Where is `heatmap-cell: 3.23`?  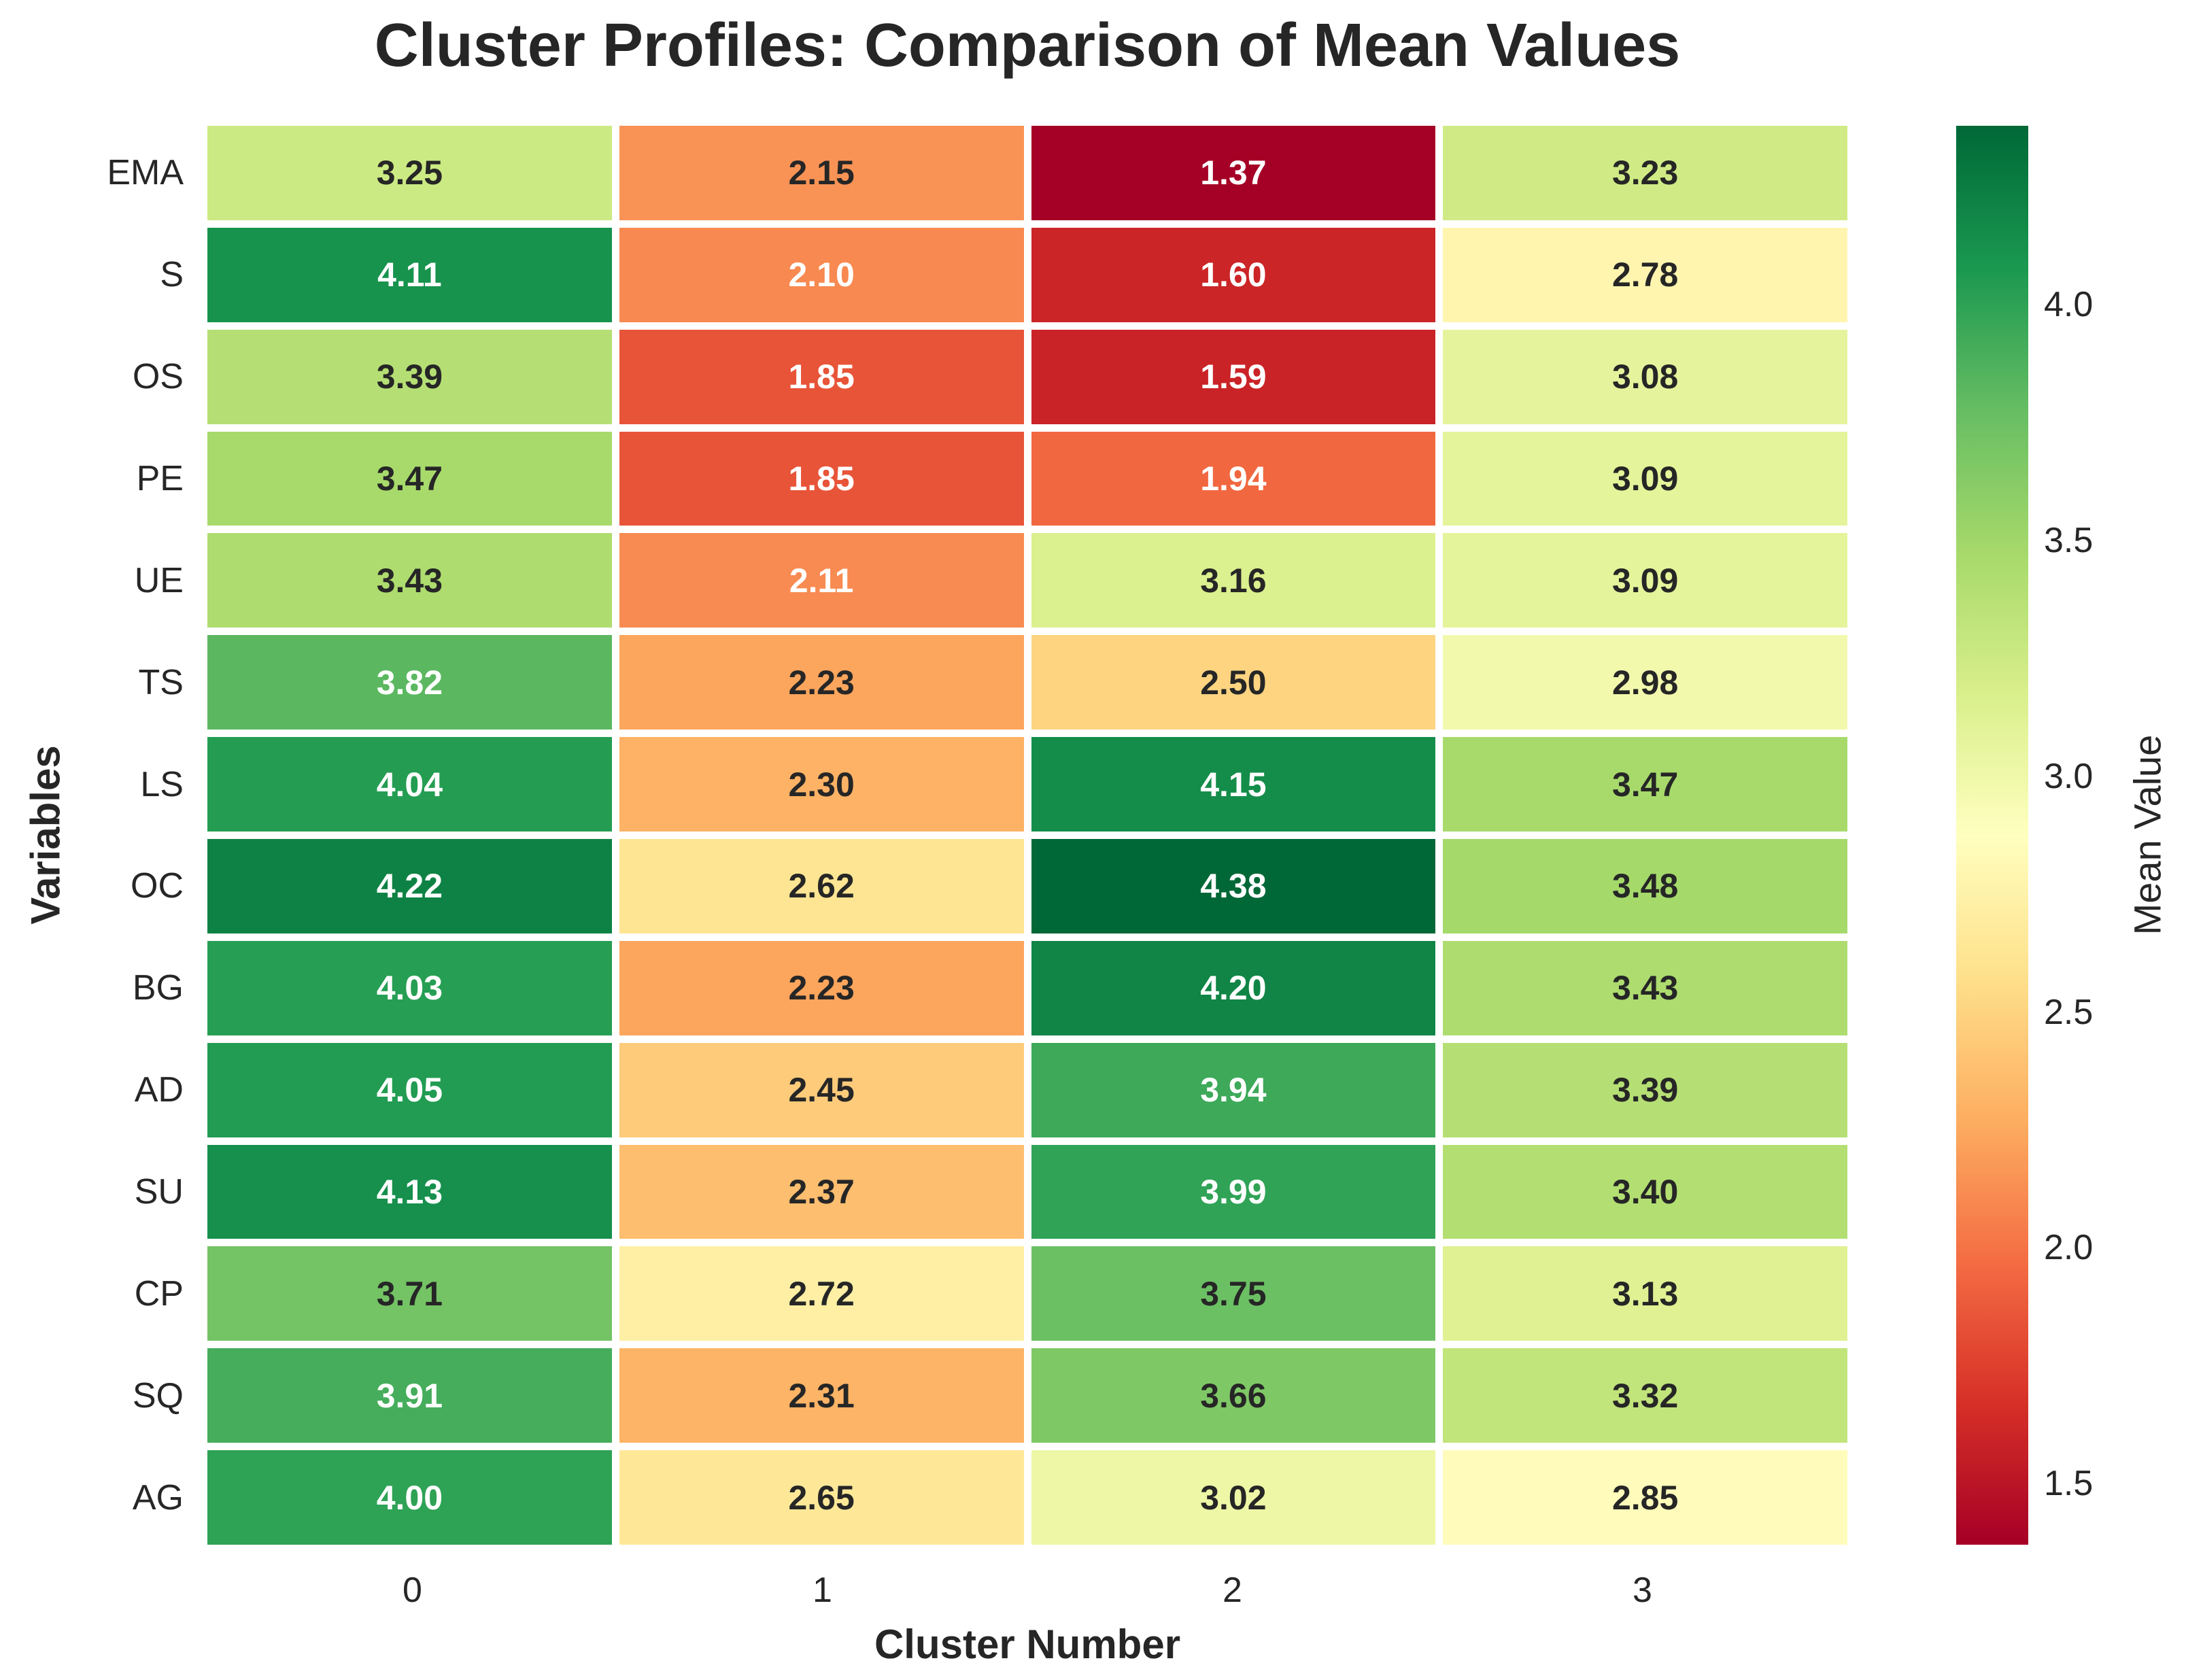
heatmap-cell: 3.23 is located at coordinates (1645, 173).